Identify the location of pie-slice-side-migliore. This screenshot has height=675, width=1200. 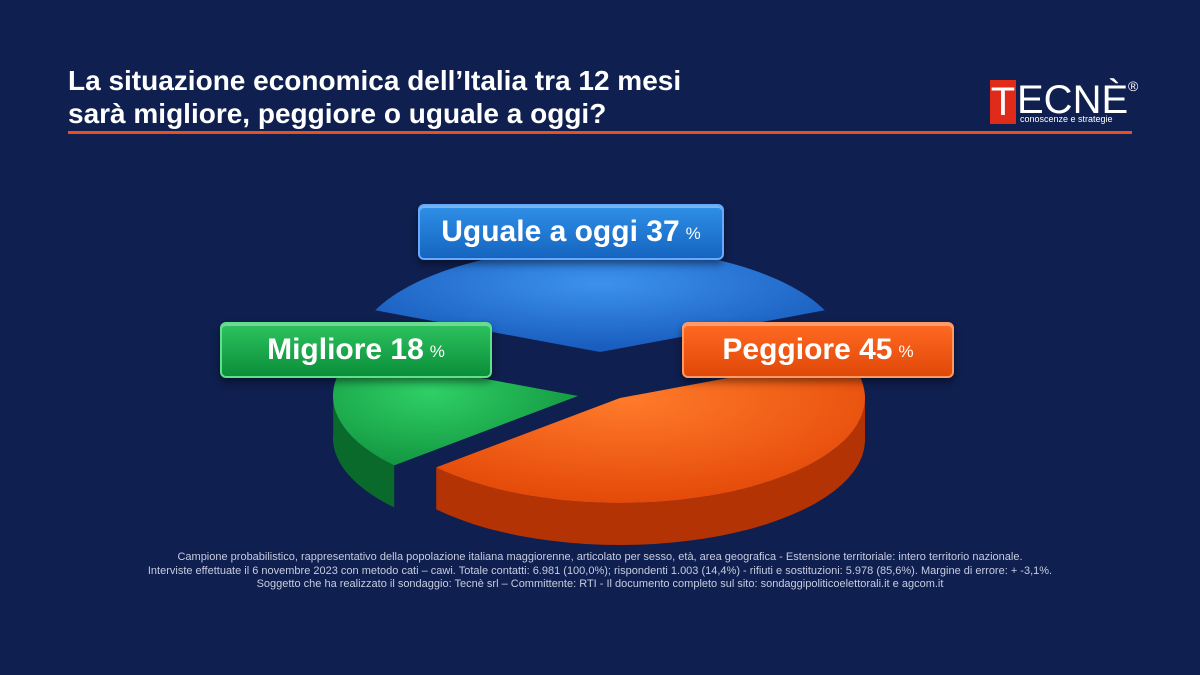
(364, 449).